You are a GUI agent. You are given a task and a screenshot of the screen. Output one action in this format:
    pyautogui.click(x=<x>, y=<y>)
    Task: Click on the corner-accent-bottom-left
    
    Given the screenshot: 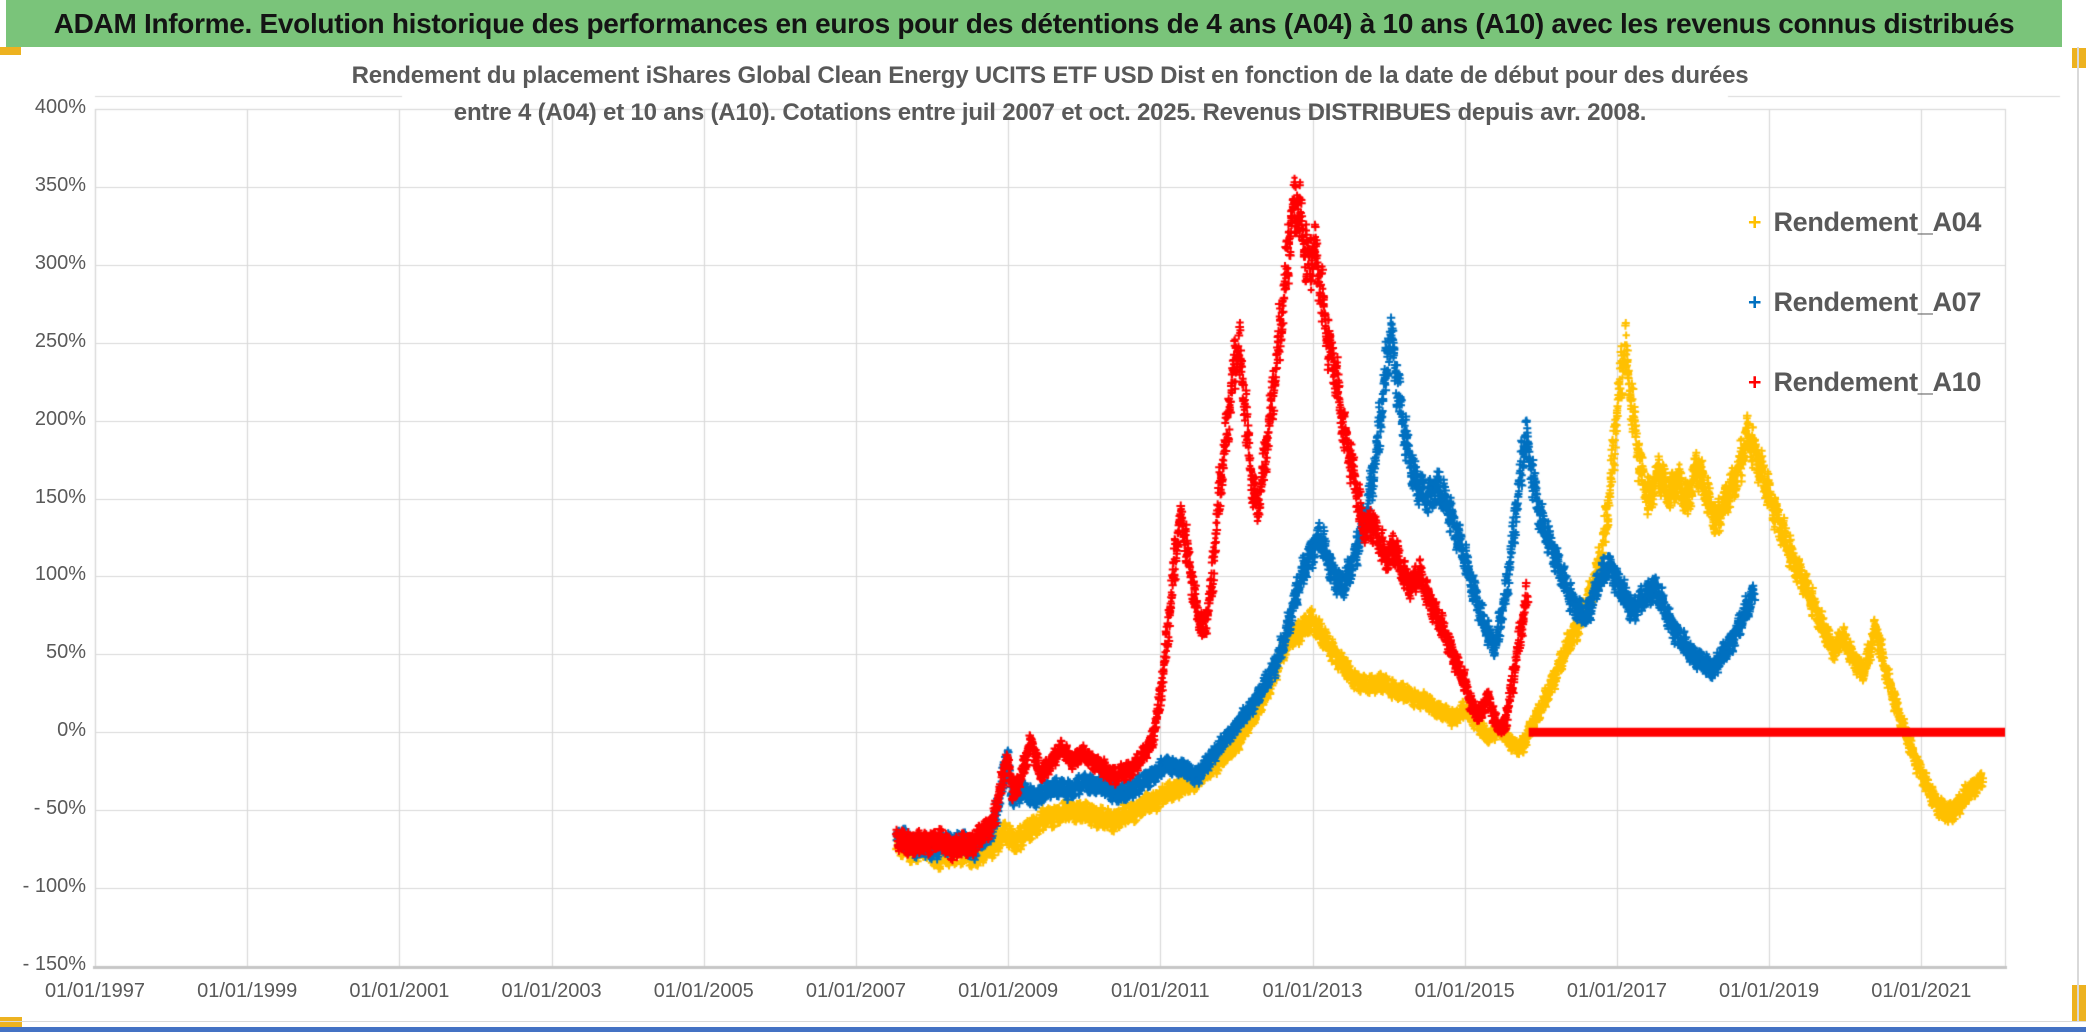 What is the action you would take?
    pyautogui.click(x=11, y=1022)
    